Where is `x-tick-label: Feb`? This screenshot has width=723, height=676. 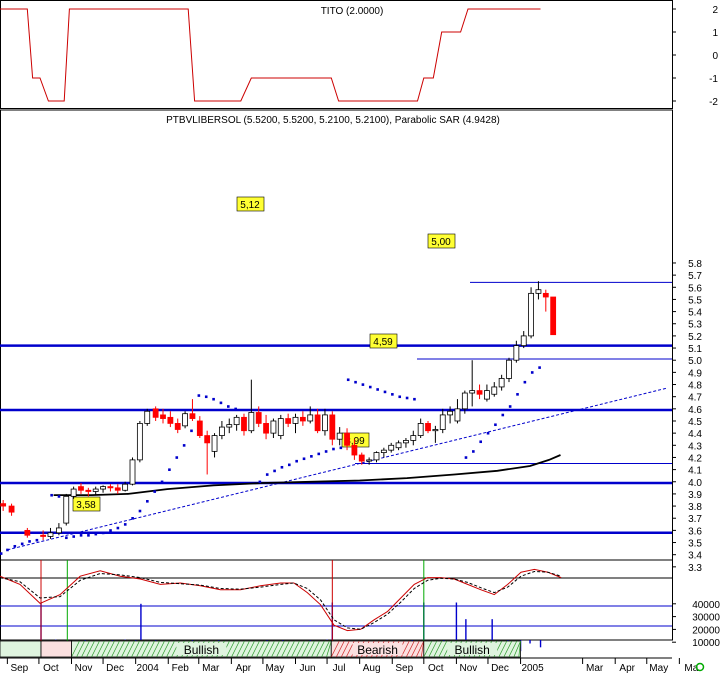
x-tick-label: Feb is located at coordinates (181, 668).